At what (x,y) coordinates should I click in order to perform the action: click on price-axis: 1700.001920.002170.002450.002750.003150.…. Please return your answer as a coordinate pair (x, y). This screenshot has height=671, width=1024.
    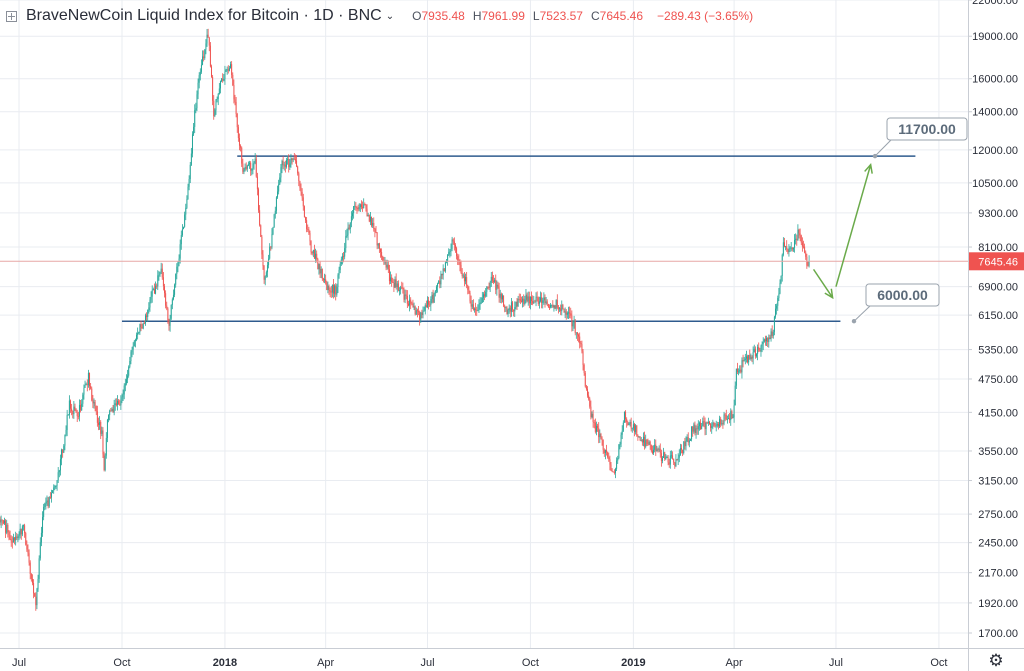
    Looking at the image, I should click on (996, 335).